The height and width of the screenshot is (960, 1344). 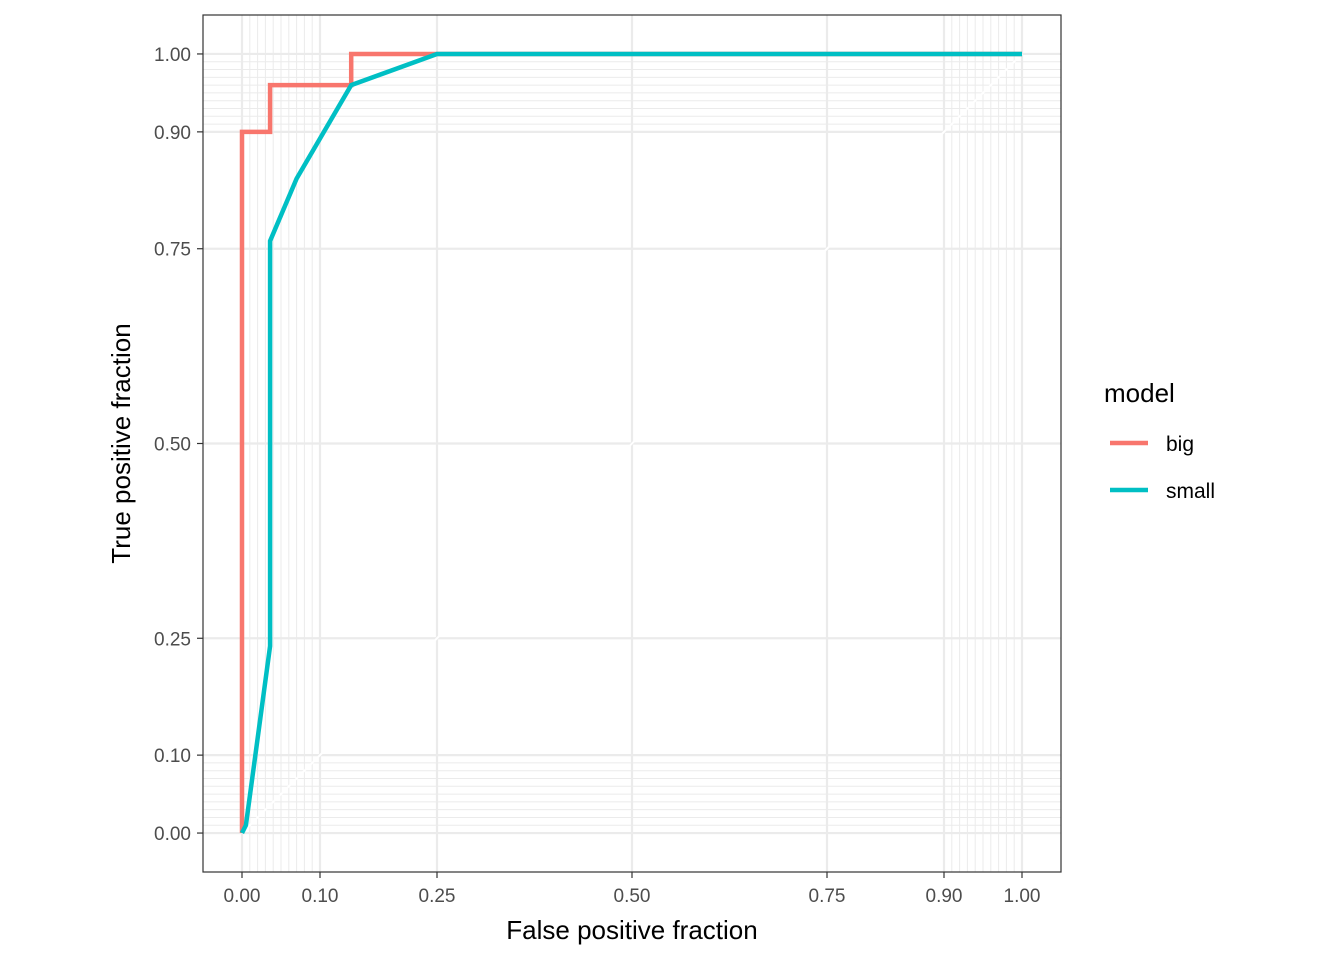 What do you see at coordinates (172, 250) in the screenshot?
I see `y-tick-label: 0.75` at bounding box center [172, 250].